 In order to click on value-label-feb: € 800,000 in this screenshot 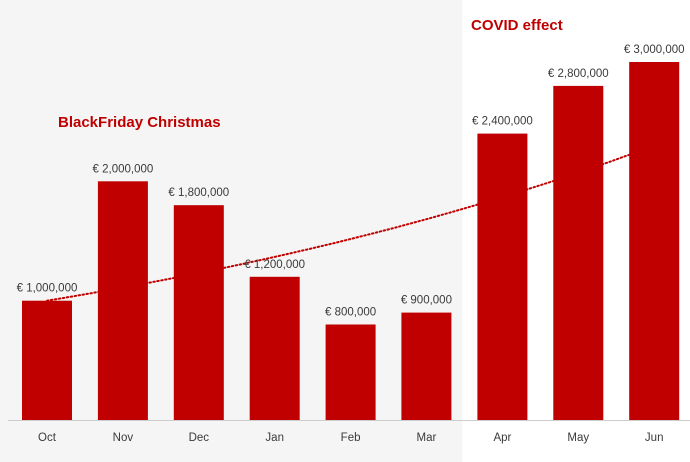, I will do `click(350, 313)`.